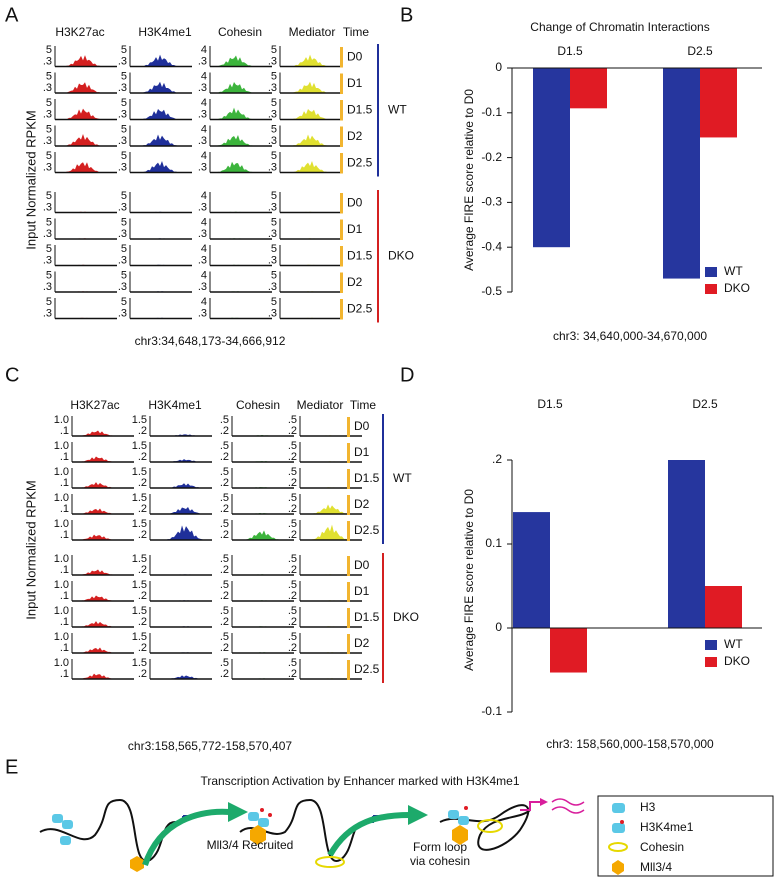 The width and height of the screenshot is (781, 880). I want to click on column-header: H3K27ac, so click(79, 32).